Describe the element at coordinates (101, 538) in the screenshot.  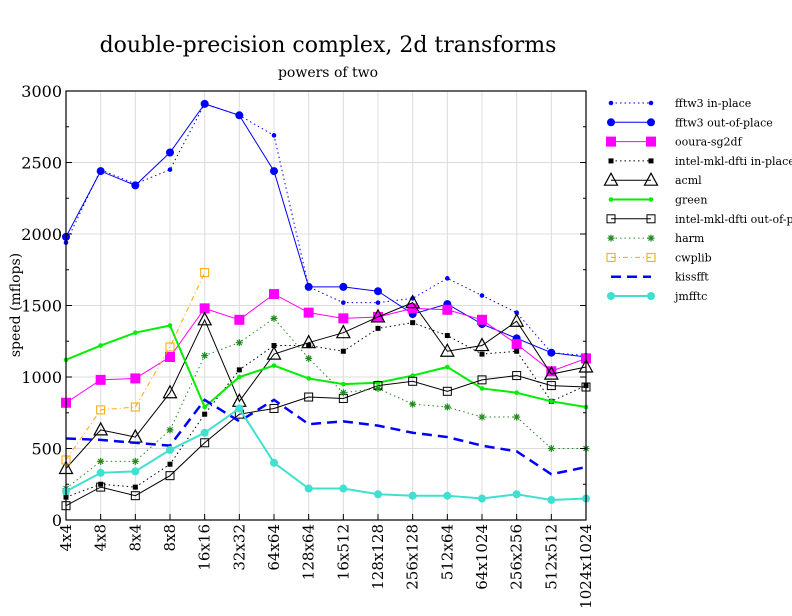
I see `x-tick-label: 4x8` at that location.